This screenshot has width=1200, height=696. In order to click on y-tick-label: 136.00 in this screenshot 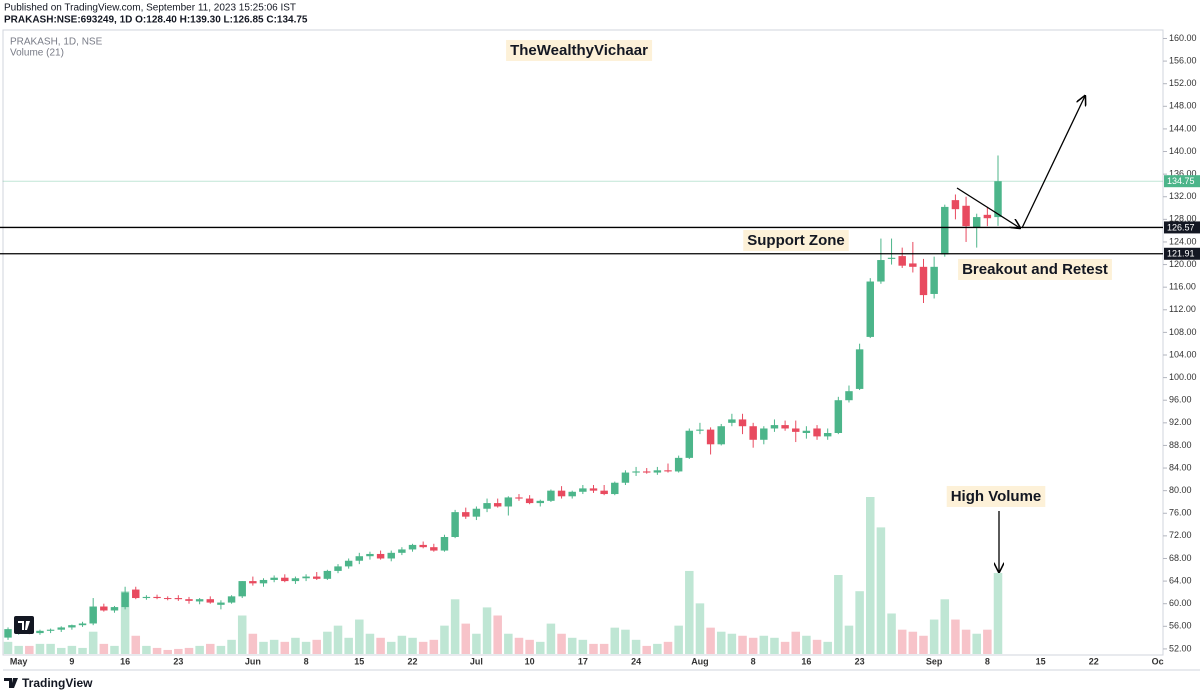, I will do `click(1183, 174)`.